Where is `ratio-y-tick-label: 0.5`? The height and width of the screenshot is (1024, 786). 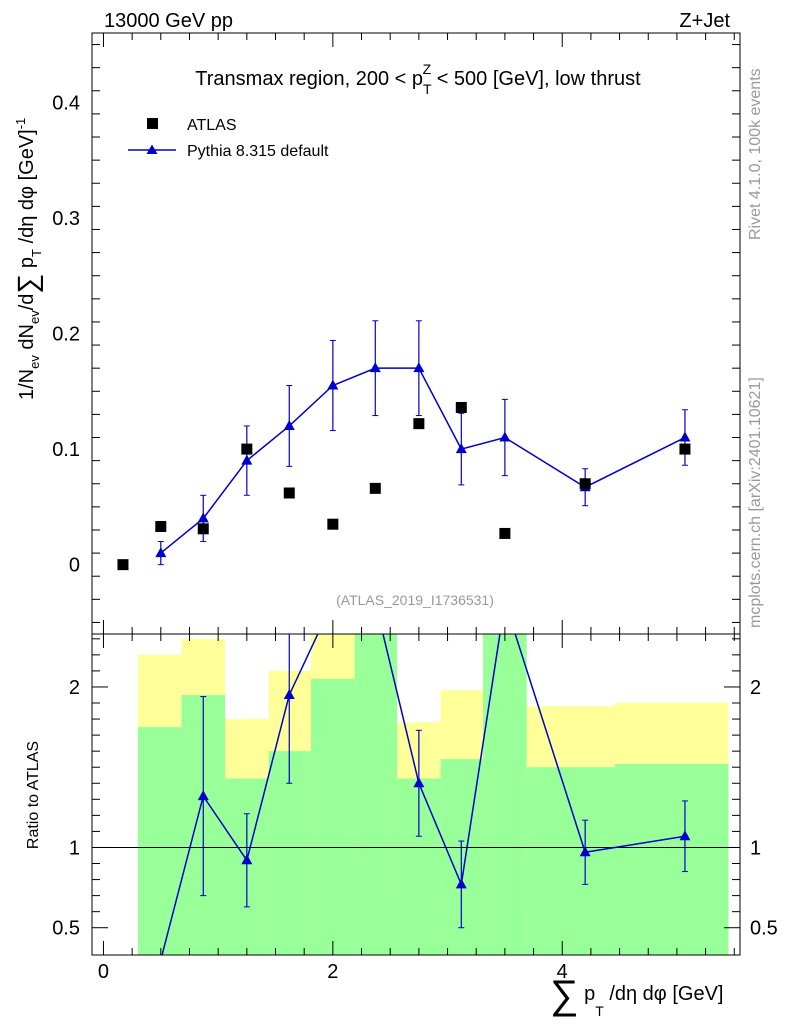 ratio-y-tick-label: 0.5 is located at coordinates (66, 929).